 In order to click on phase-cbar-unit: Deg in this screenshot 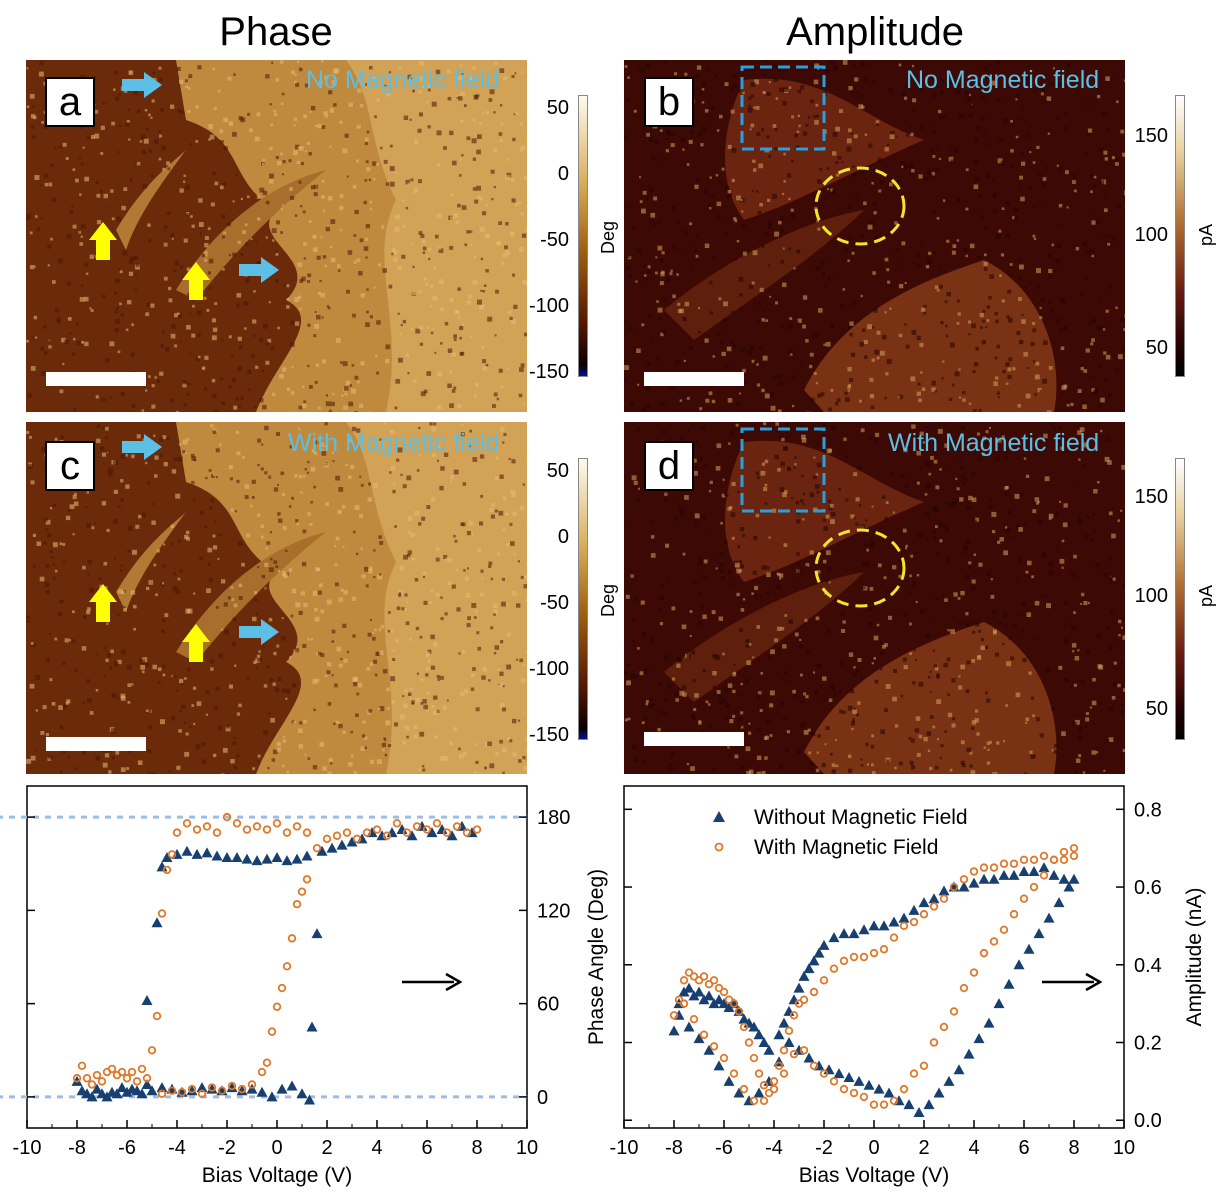, I will do `click(608, 600)`.